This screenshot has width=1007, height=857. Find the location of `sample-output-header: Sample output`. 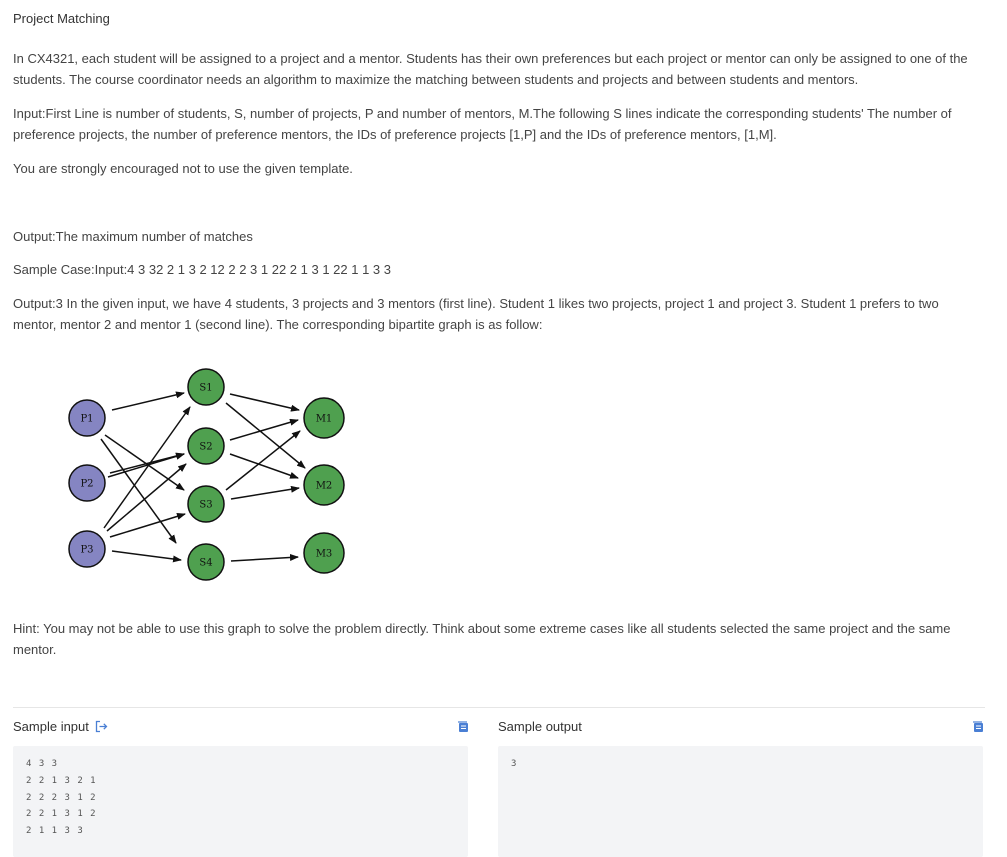

sample-output-header: Sample output is located at coordinates (540, 726).